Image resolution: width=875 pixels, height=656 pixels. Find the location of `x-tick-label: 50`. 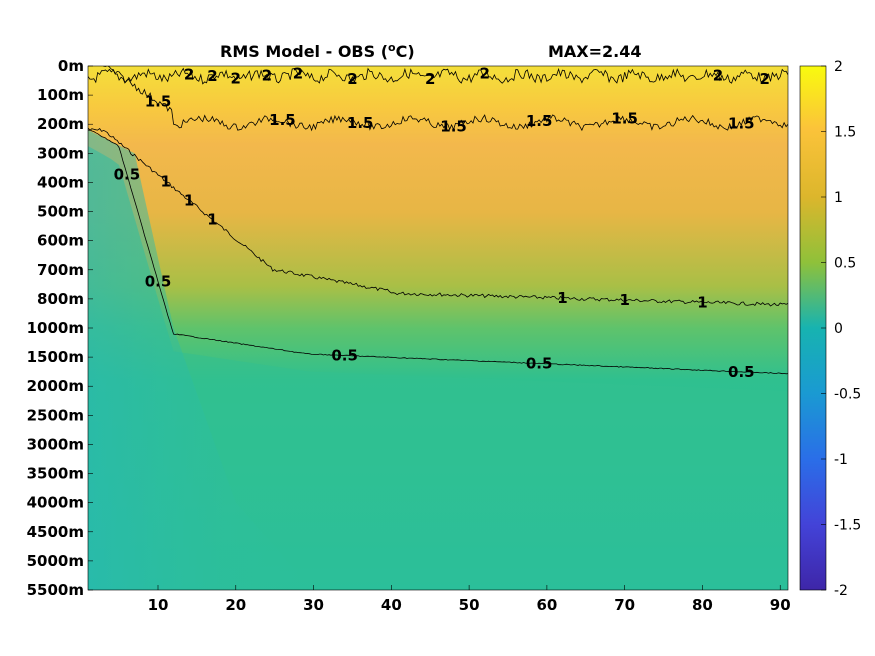

x-tick-label: 50 is located at coordinates (469, 605).